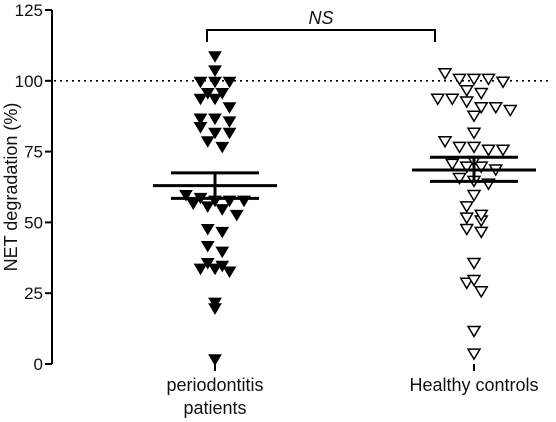 The image size is (556, 422). I want to click on y-tick-labels: 0 25 50 75 100 125, so click(29, 187).